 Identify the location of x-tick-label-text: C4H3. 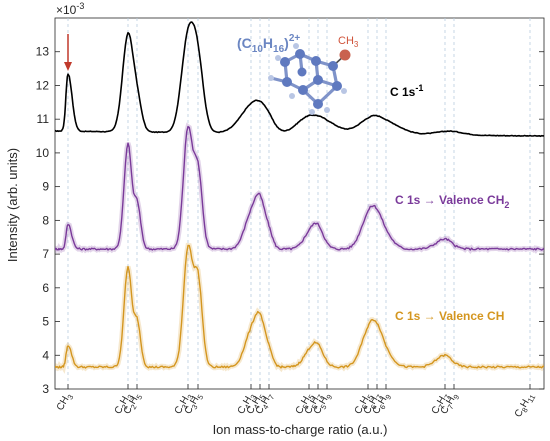
(247, 404).